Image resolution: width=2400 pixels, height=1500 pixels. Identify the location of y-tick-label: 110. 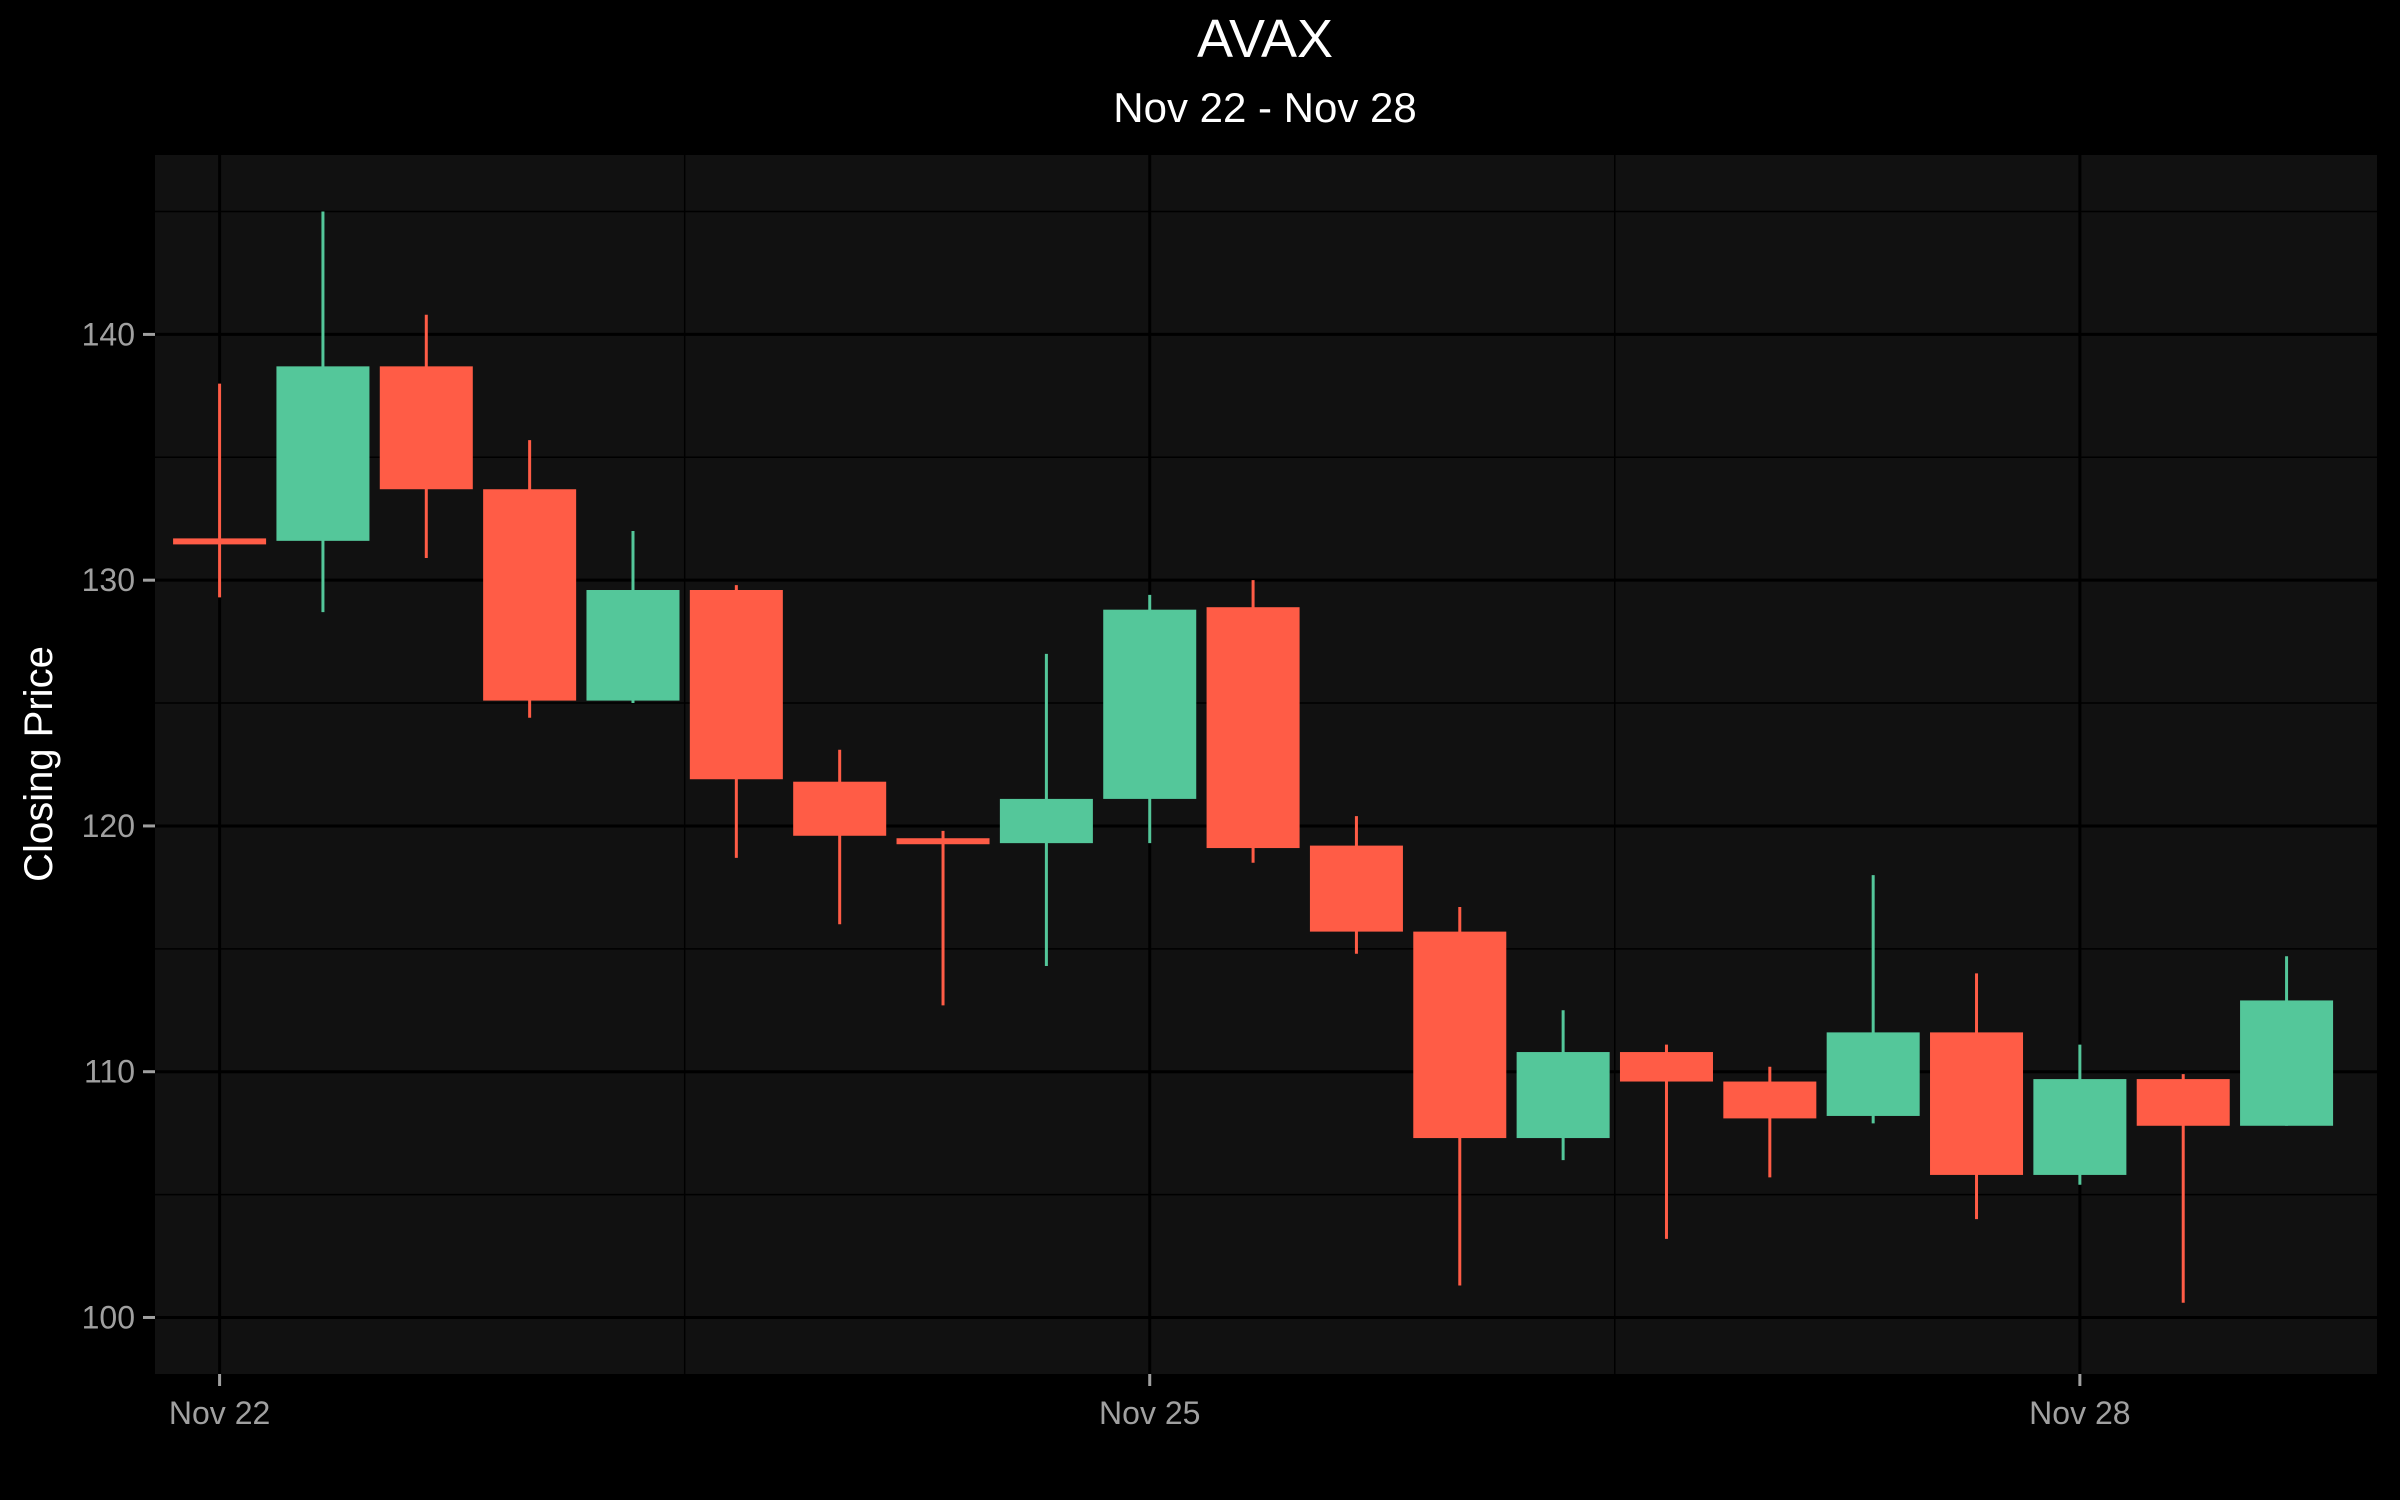
(109, 1072).